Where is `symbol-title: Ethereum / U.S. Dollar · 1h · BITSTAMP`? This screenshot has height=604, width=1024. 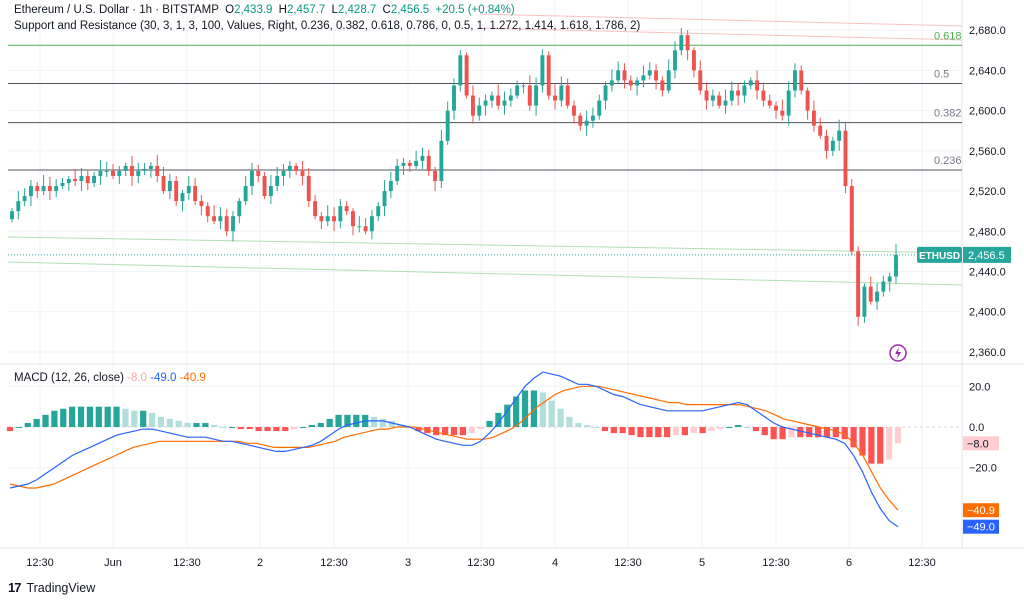 symbol-title: Ethereum / U.S. Dollar · 1h · BITSTAMP is located at coordinates (116, 10).